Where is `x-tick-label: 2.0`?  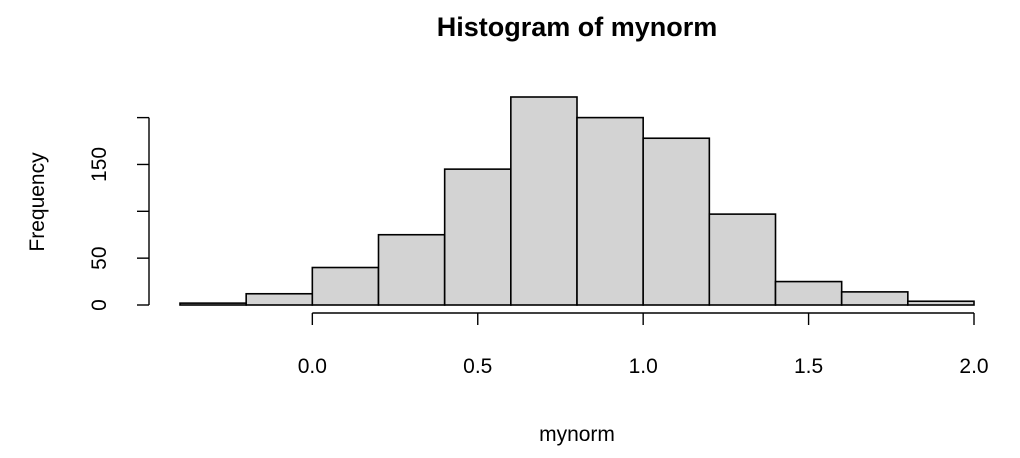
x-tick-label: 2.0 is located at coordinates (973, 366).